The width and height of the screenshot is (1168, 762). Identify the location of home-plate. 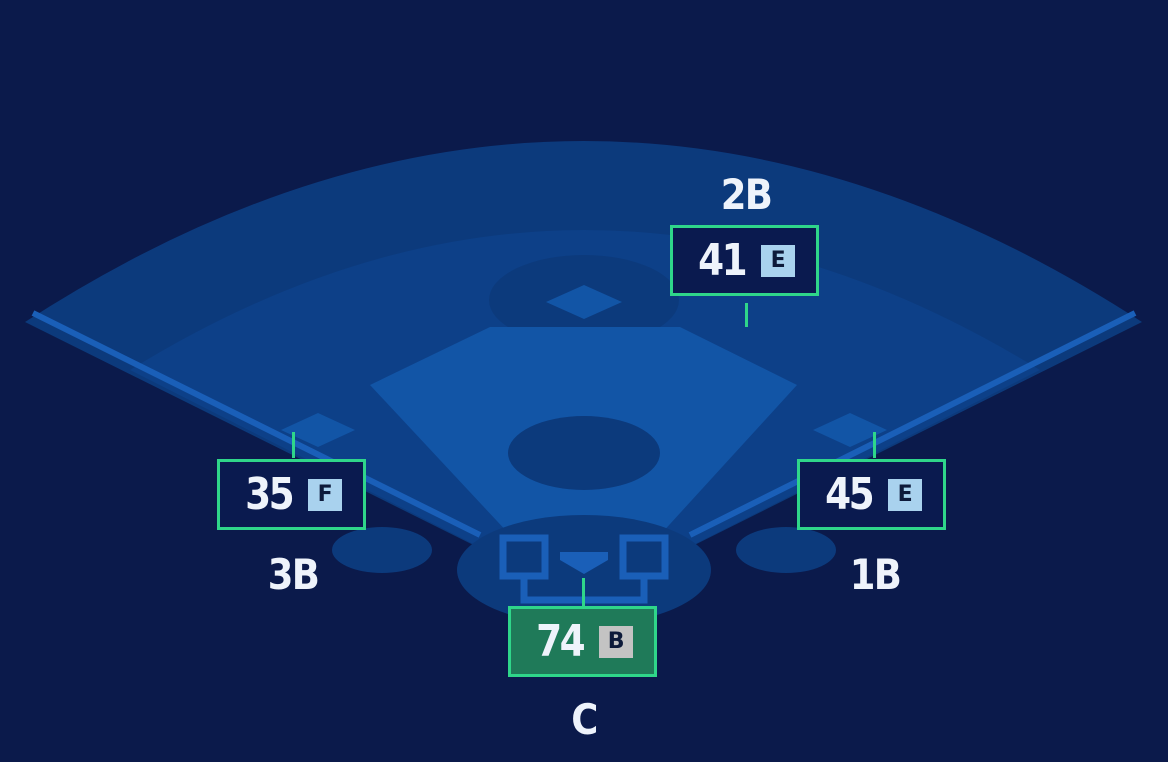
(584, 563).